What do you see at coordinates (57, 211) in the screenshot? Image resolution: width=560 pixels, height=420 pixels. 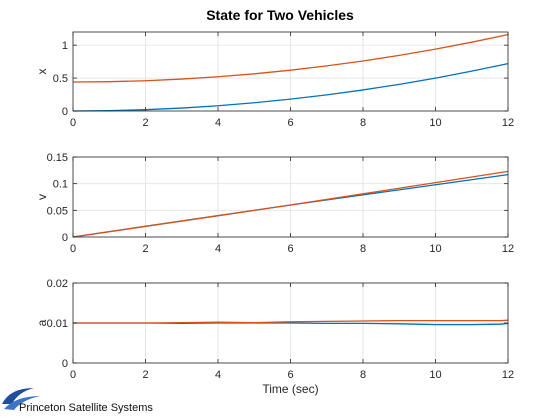 I see `y-tick-label: 0.05` at bounding box center [57, 211].